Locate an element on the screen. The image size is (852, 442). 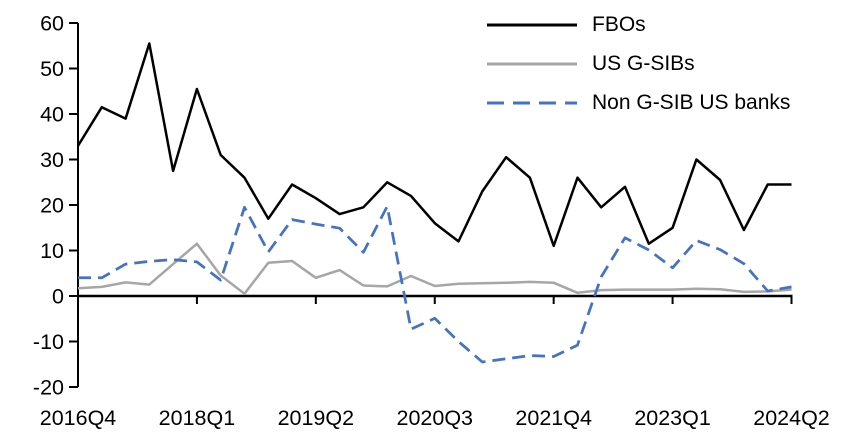
y-axis-tick-label: 0 is located at coordinates (58, 297).